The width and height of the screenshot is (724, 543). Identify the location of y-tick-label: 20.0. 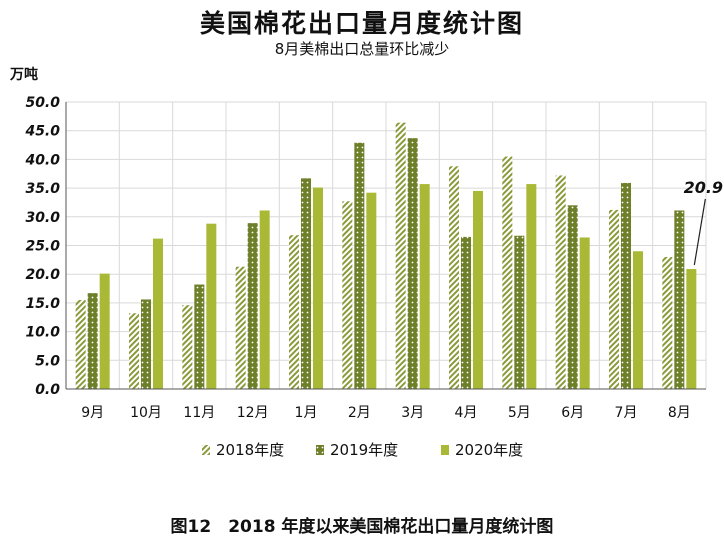
(42, 275).